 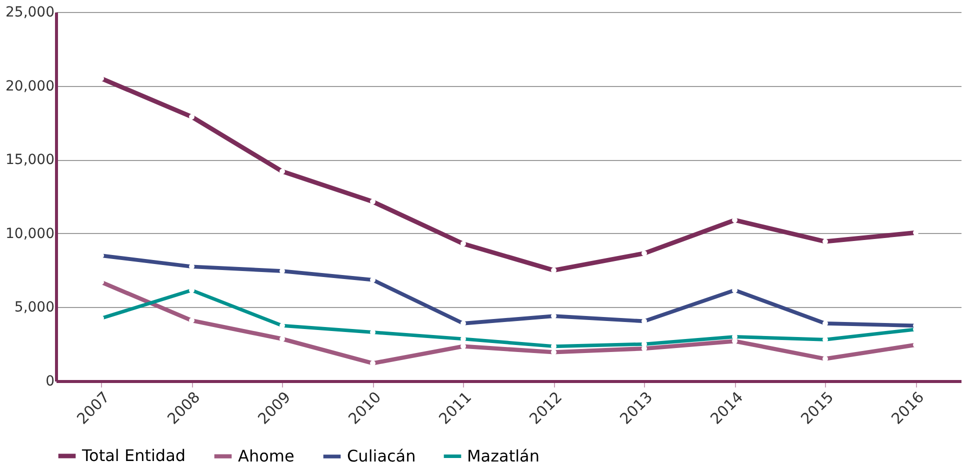 What do you see at coordinates (50, 382) in the screenshot?
I see `y-tick-label: 0` at bounding box center [50, 382].